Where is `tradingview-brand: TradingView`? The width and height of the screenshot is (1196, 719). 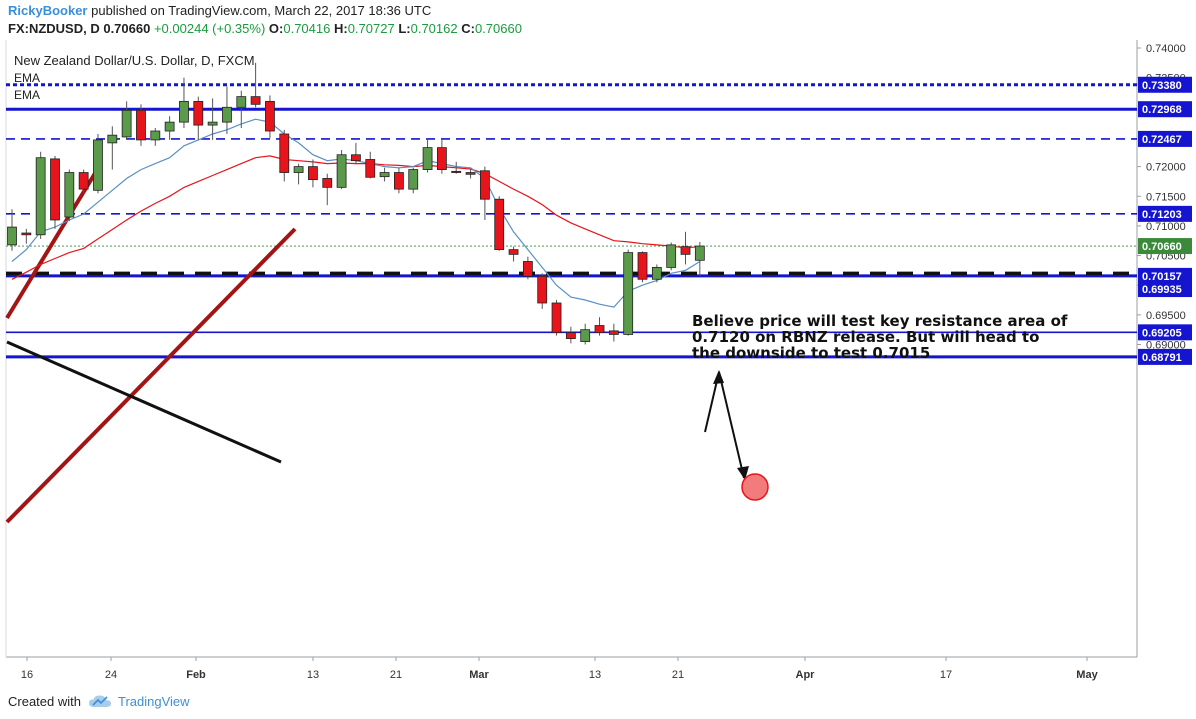 tradingview-brand: TradingView is located at coordinates (139, 701).